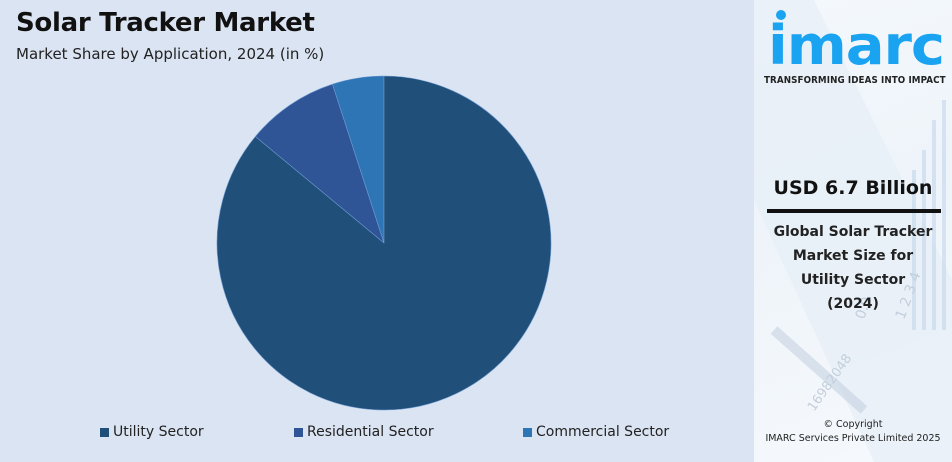  Describe the element at coordinates (853, 188) in the screenshot. I see `highlight-value: USD 6.7 Billion` at that location.